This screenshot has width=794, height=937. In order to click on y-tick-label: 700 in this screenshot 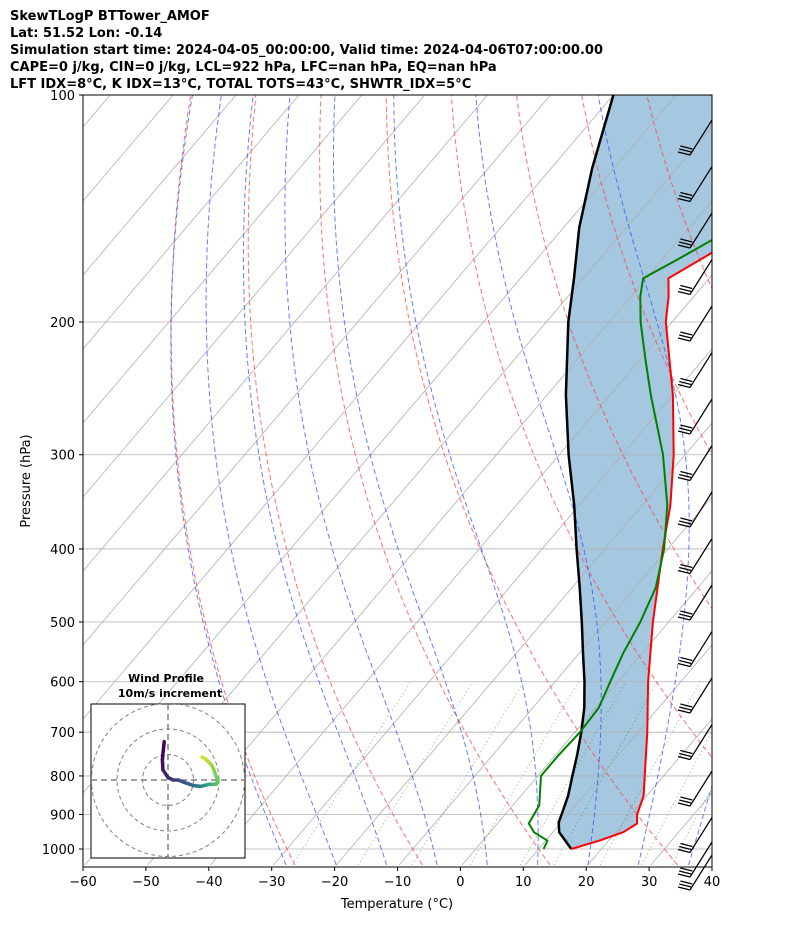, I will do `click(62, 733)`.